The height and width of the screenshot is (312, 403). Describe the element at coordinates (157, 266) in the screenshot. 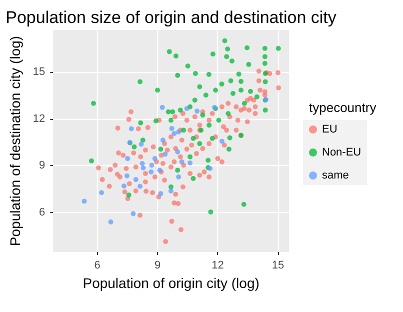

I see `x-tick-label: 9` at that location.